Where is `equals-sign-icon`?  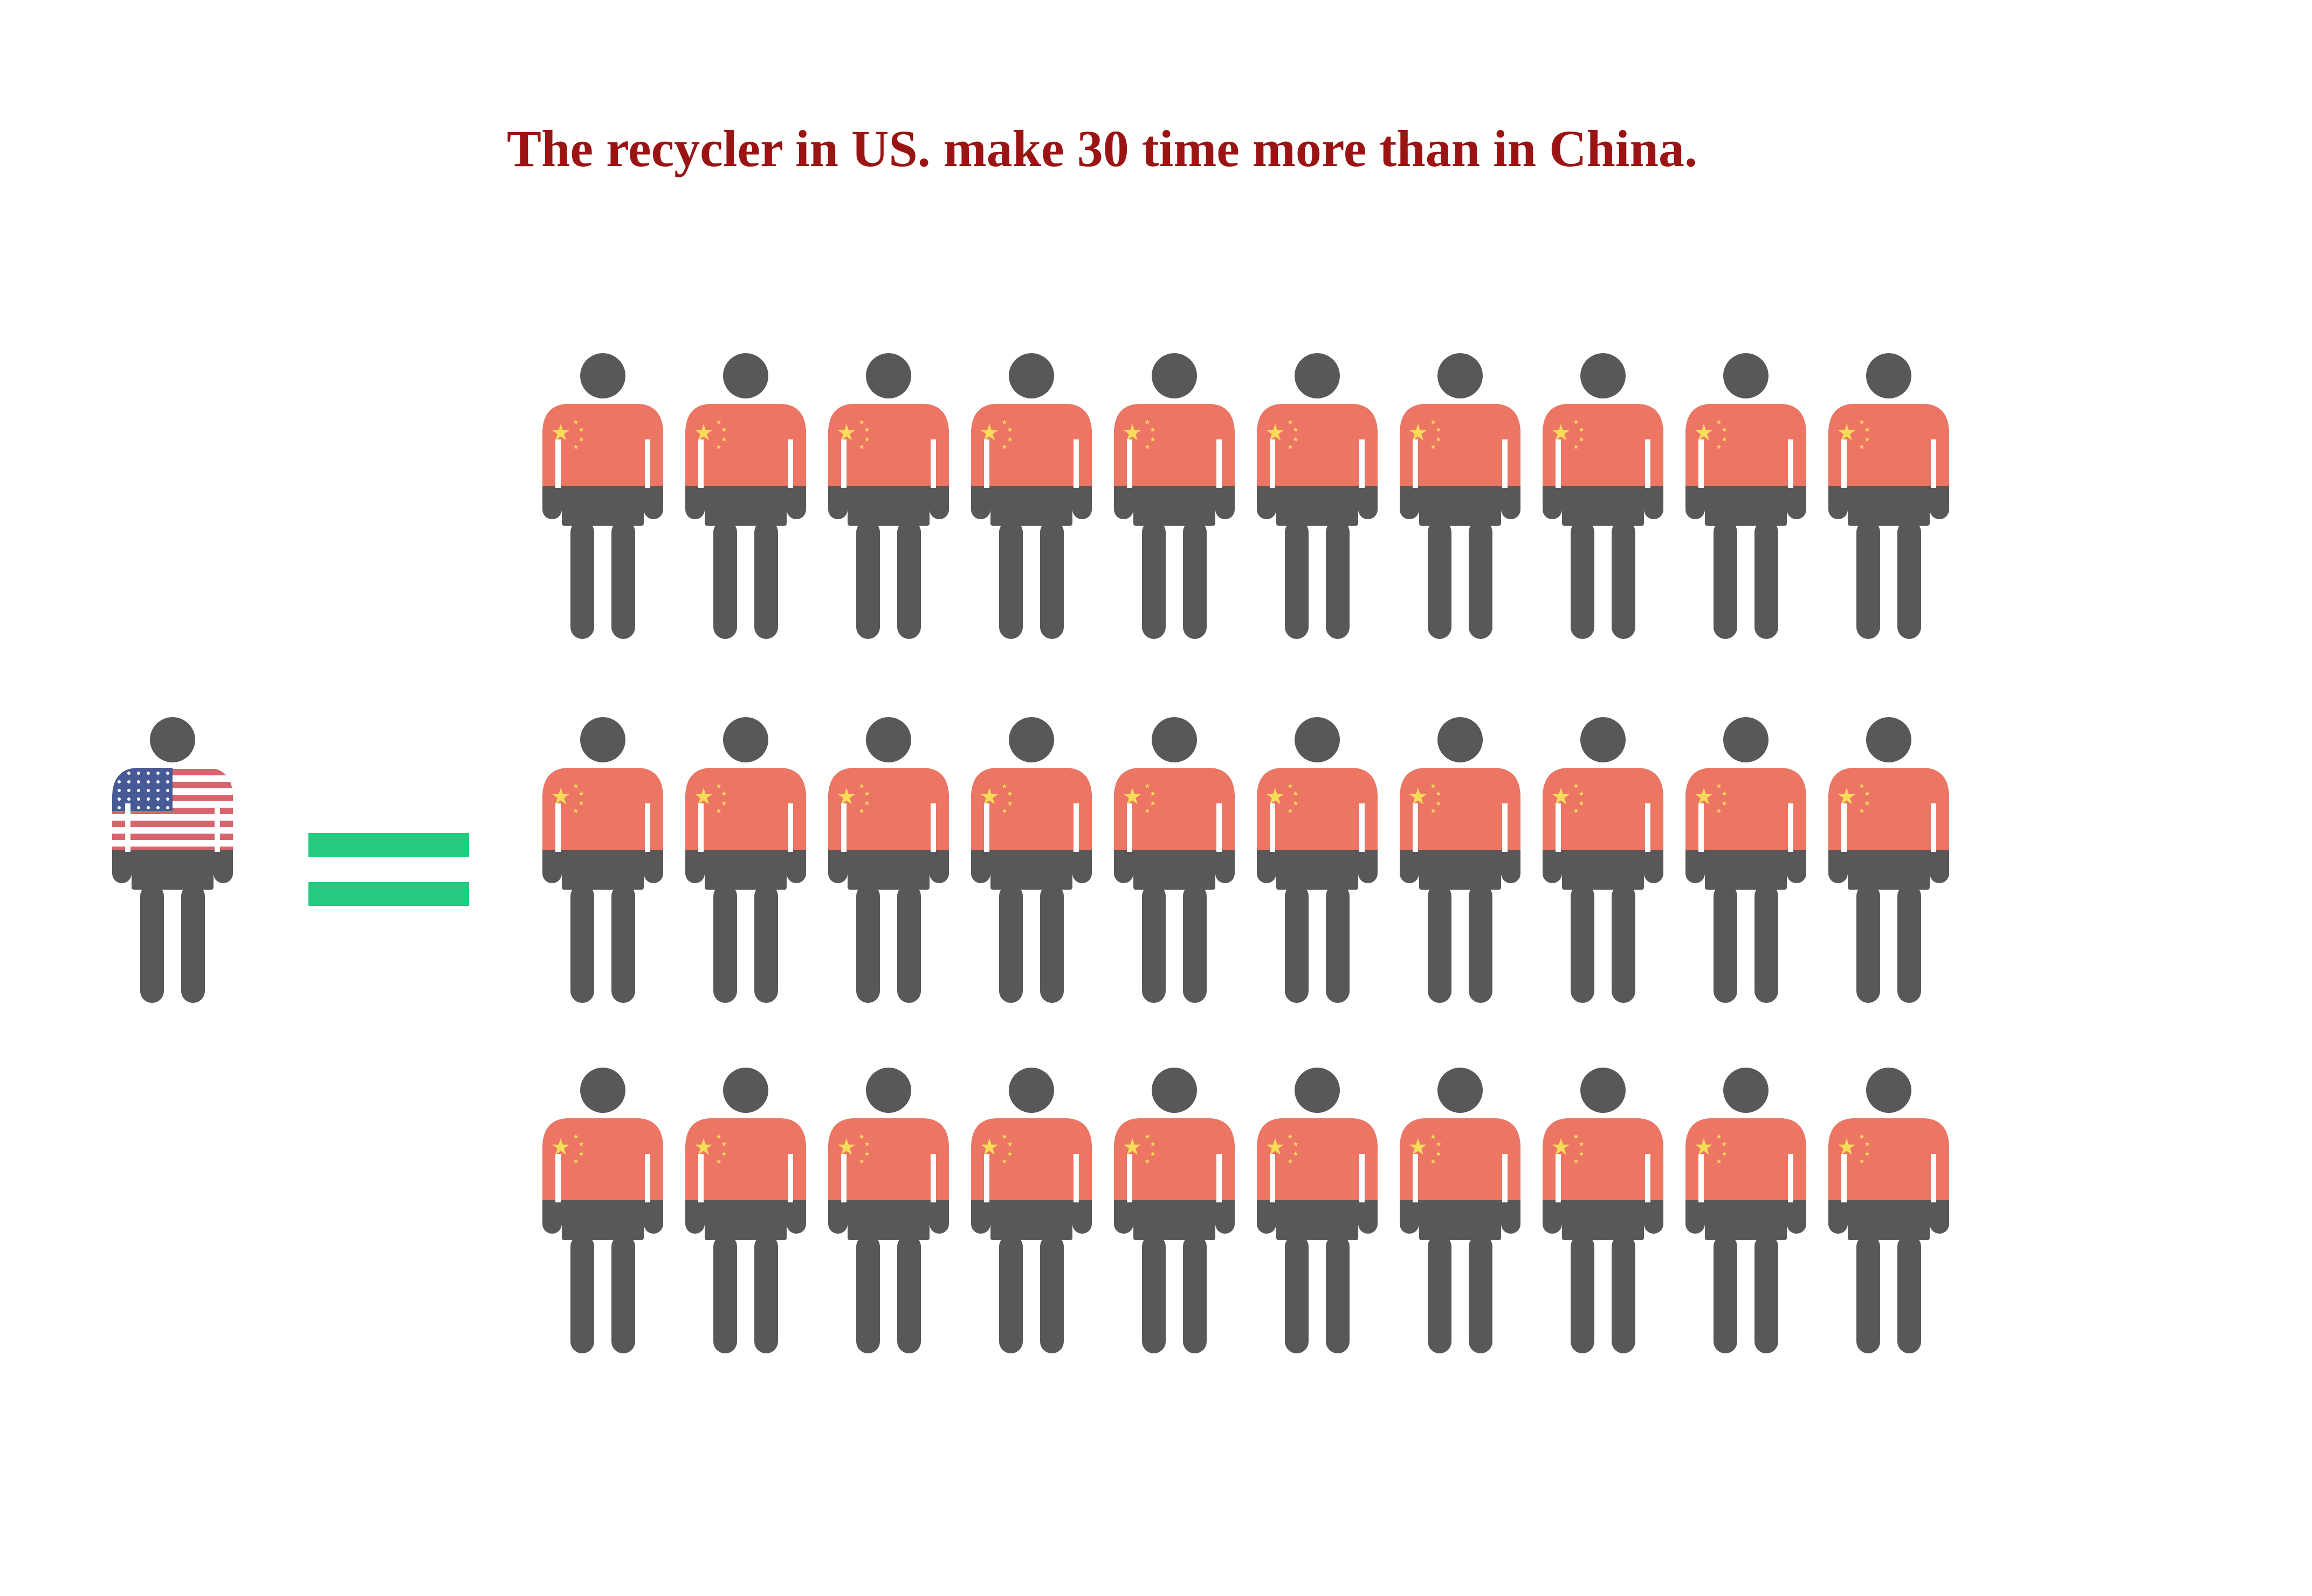
equals-sign-icon is located at coordinates (388, 869).